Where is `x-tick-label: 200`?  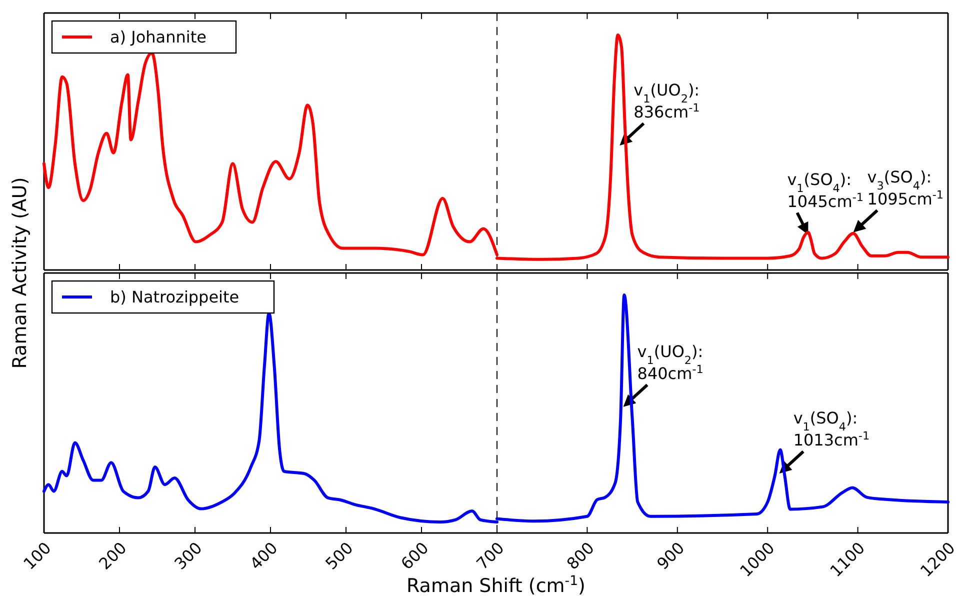
x-tick-label: 200 is located at coordinates (112, 556).